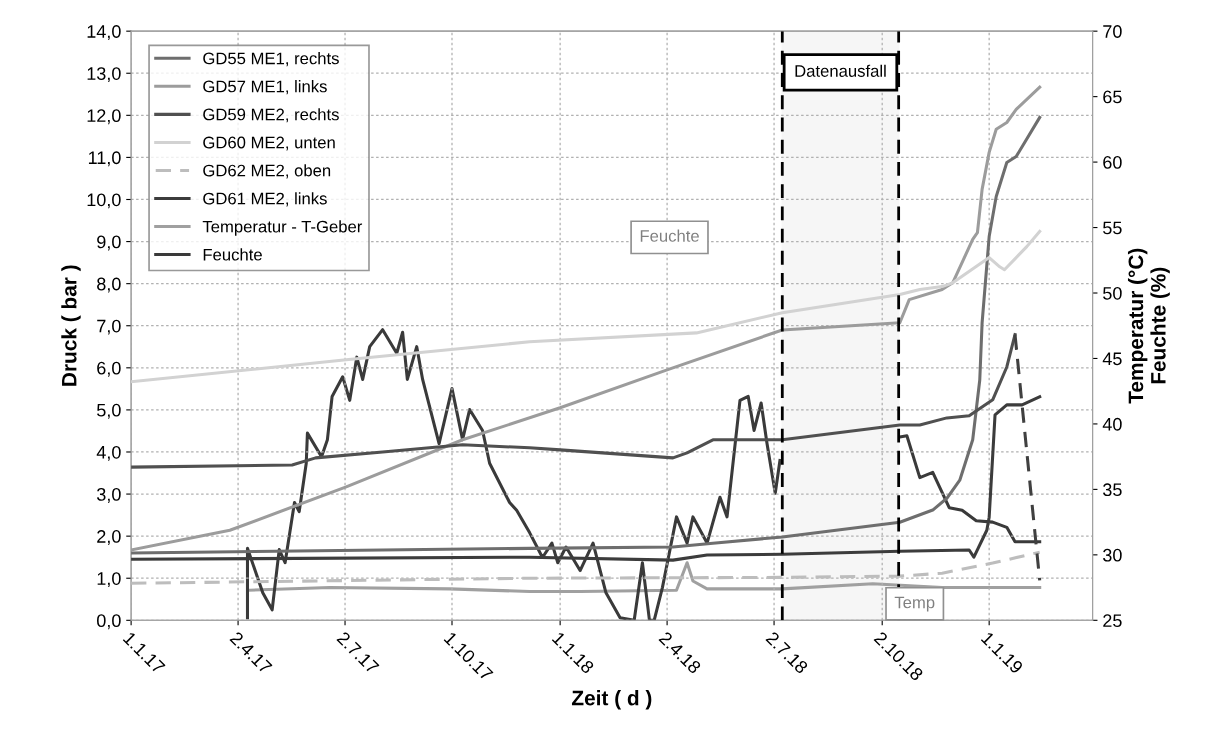 The width and height of the screenshot is (1214, 742). Describe the element at coordinates (109, 243) in the screenshot. I see `y-tick-label: 9,0` at that location.